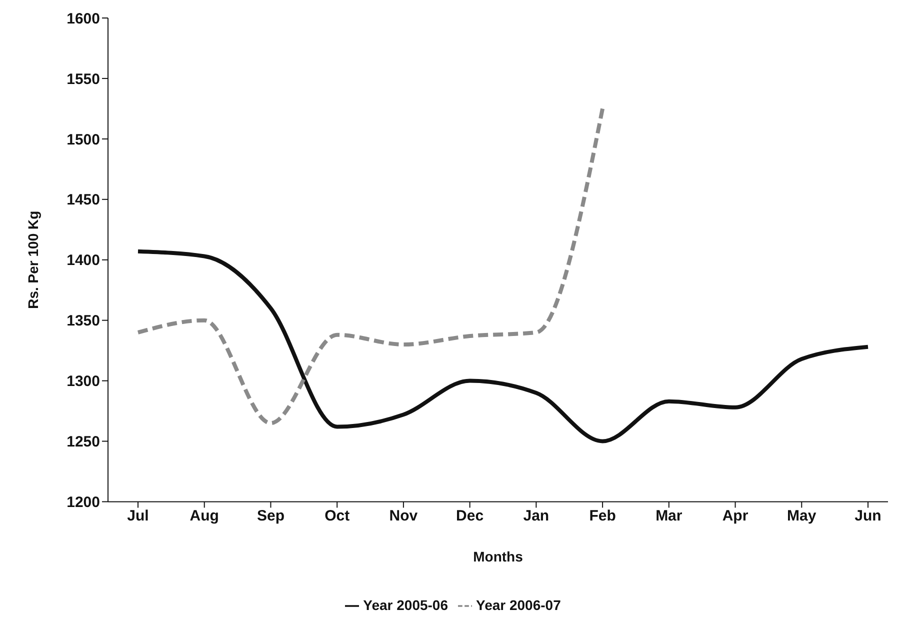  Describe the element at coordinates (83, 19) in the screenshot. I see `y-tick-label: 1600` at that location.